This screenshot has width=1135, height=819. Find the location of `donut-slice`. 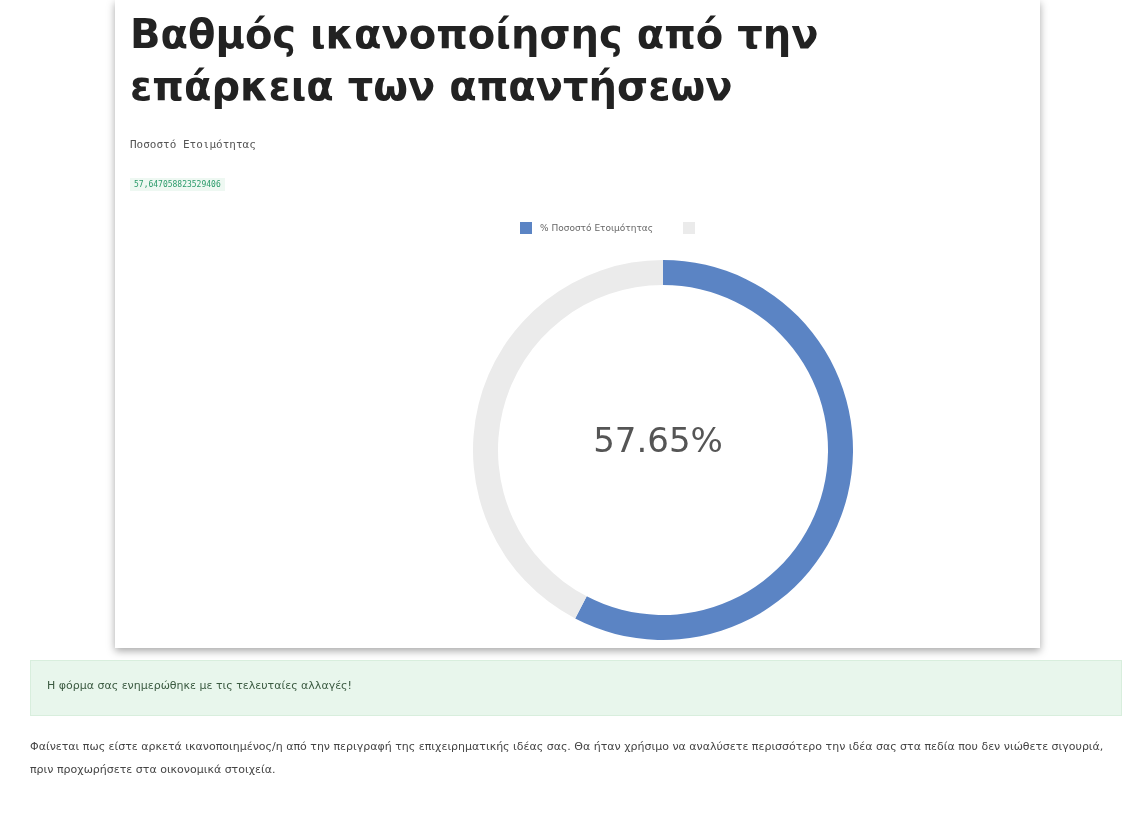

donut-slice is located at coordinates (714, 450).